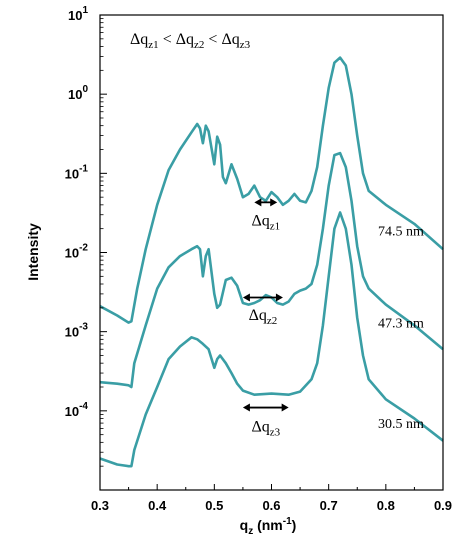  Describe the element at coordinates (329, 505) in the screenshot. I see `x-tick-label: 0.7` at that location.